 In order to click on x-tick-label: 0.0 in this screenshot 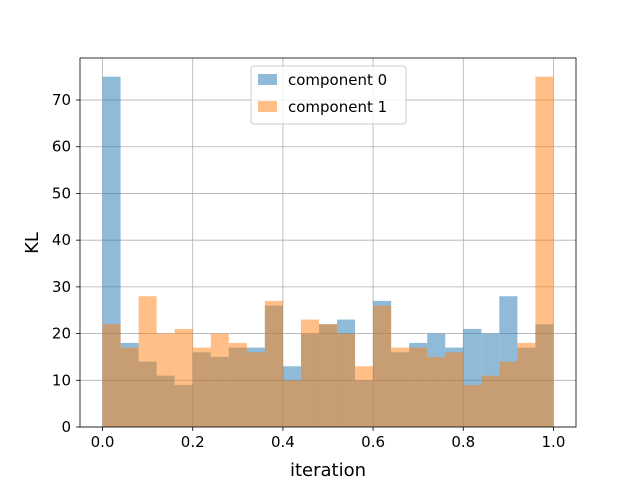, I will do `click(103, 442)`.